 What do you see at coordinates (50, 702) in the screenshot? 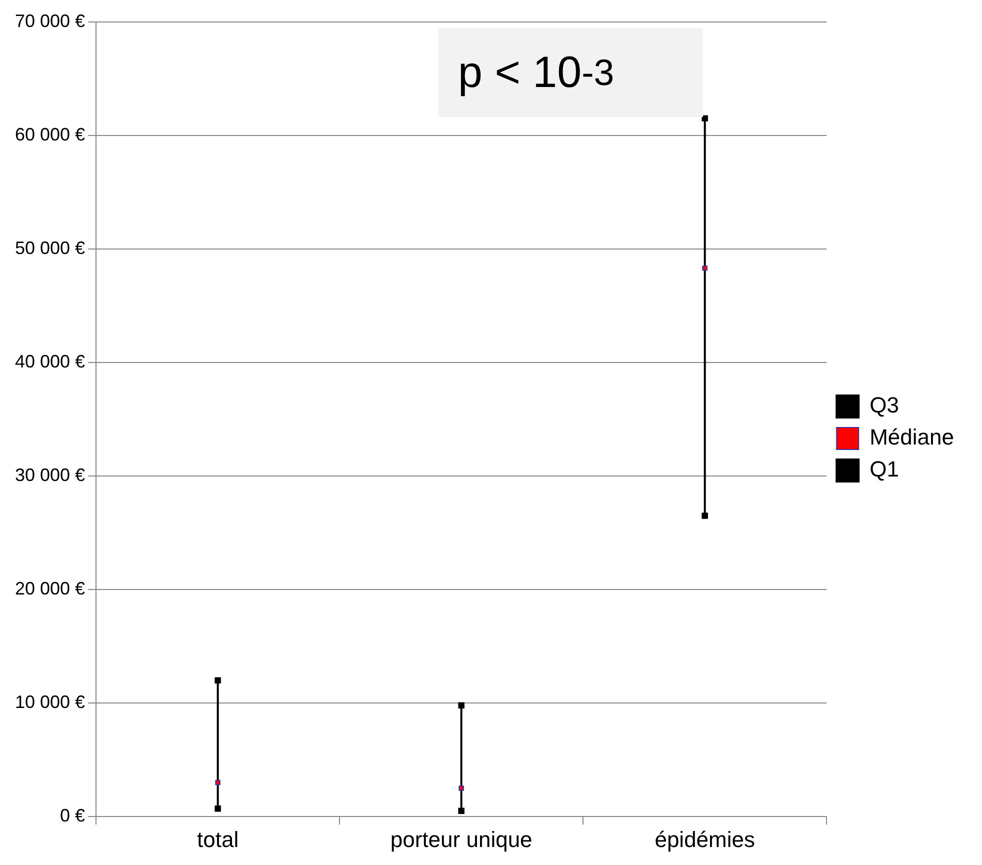
I see `y-tick-label: 10 000 €` at bounding box center [50, 702].